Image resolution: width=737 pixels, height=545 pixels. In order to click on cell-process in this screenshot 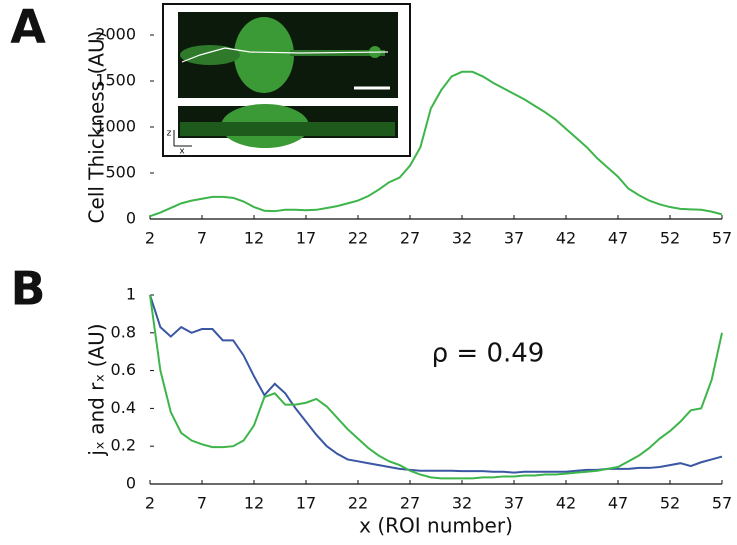, I will do `click(210, 55)`.